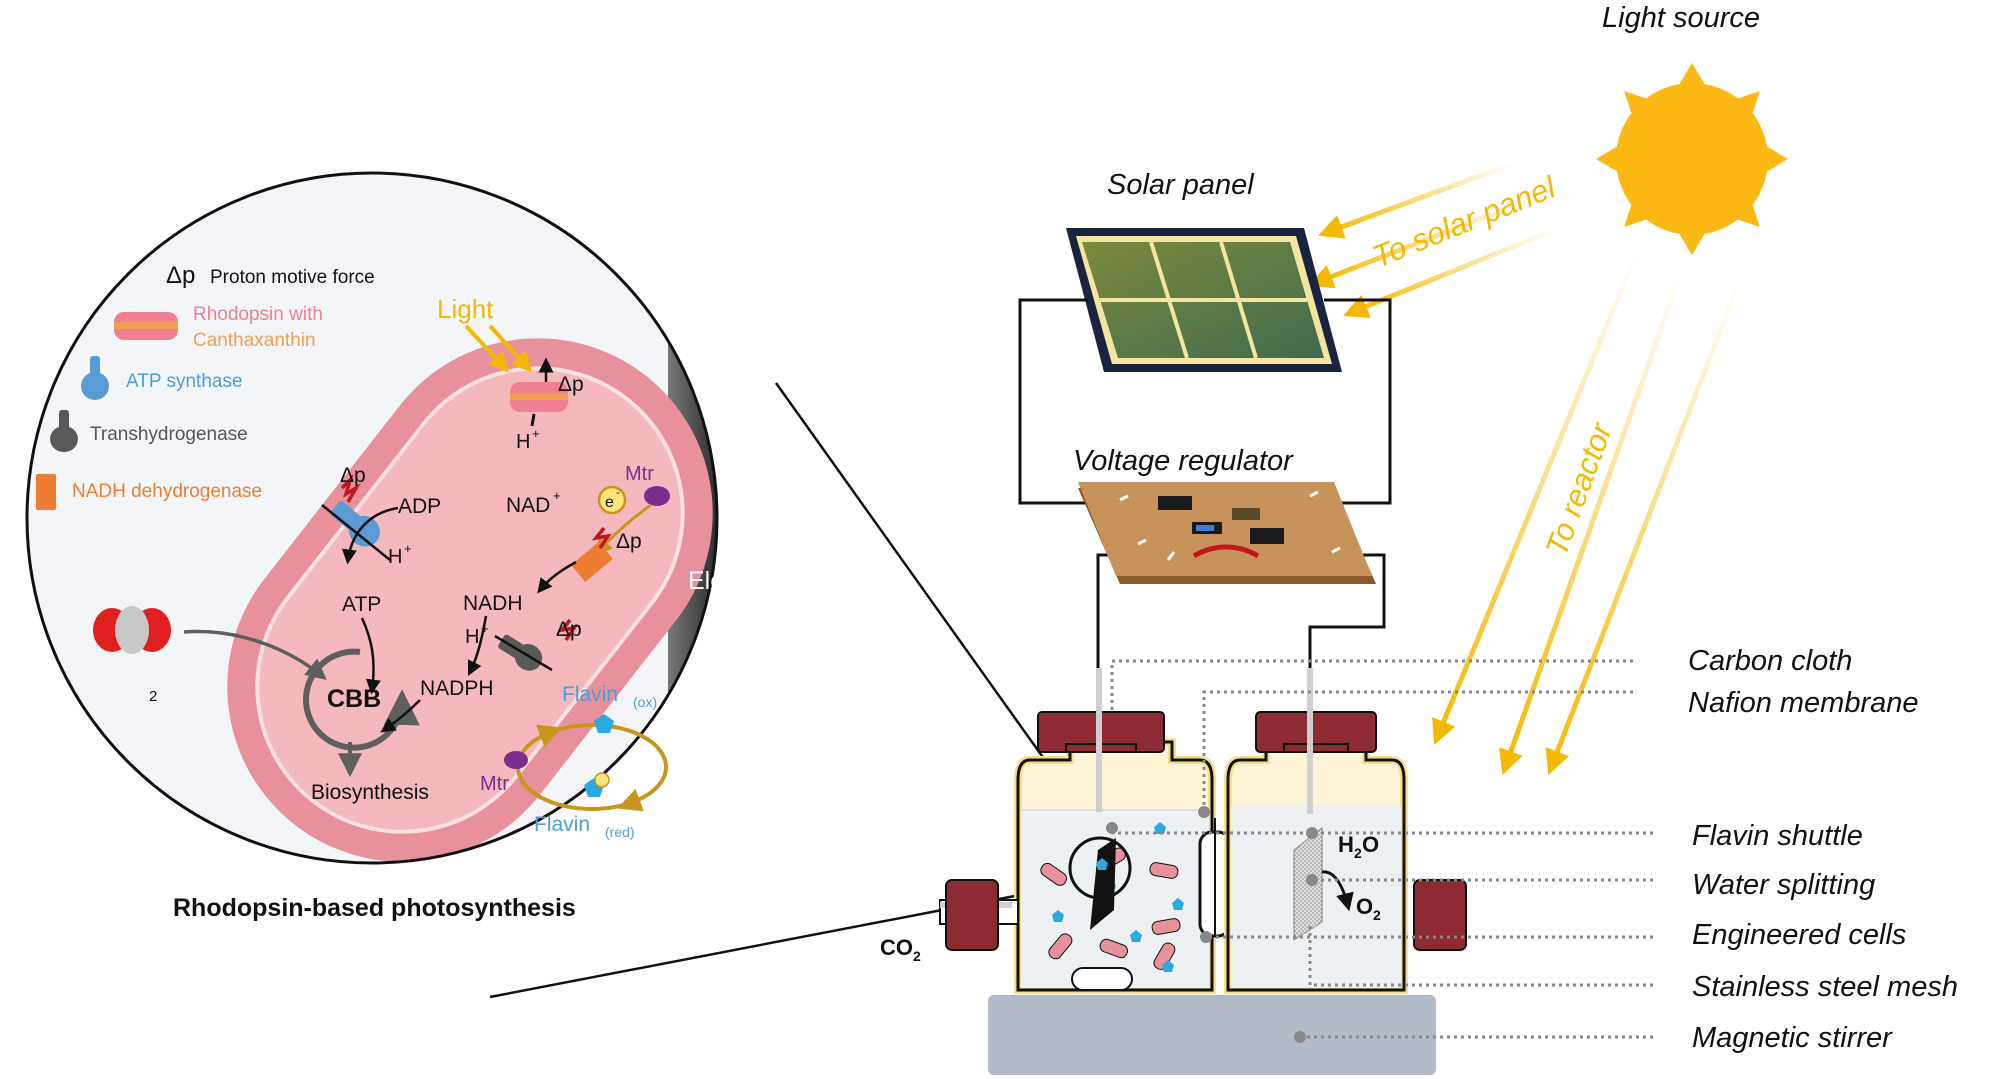  I want to click on sun-icon, so click(1692, 159).